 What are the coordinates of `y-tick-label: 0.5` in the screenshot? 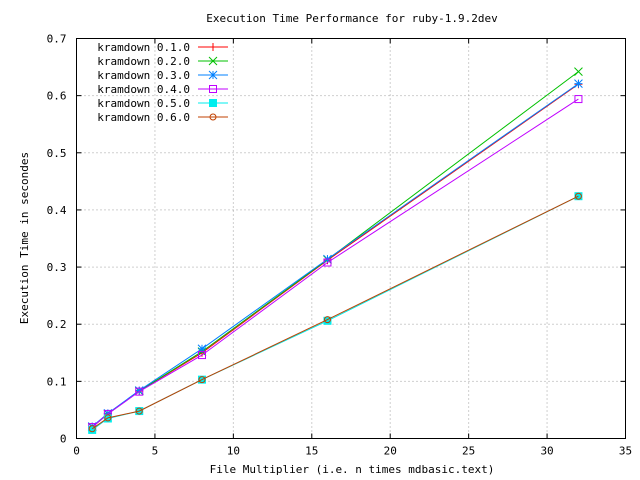 It's located at (57, 153).